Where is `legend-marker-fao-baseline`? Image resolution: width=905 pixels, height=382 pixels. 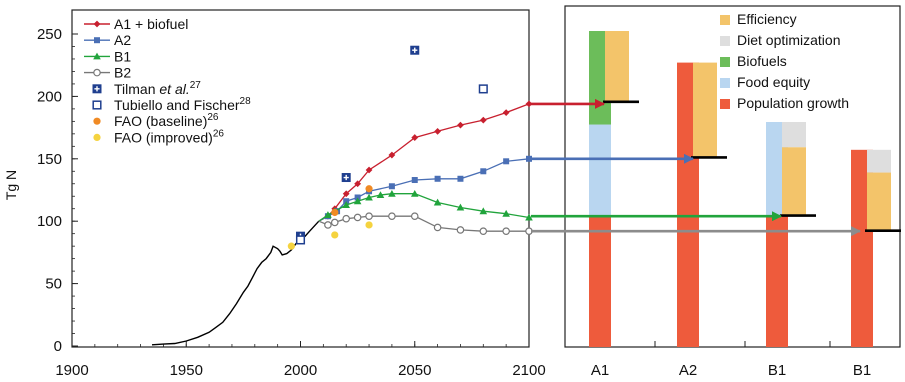 legend-marker-fao-baseline is located at coordinates (97, 121).